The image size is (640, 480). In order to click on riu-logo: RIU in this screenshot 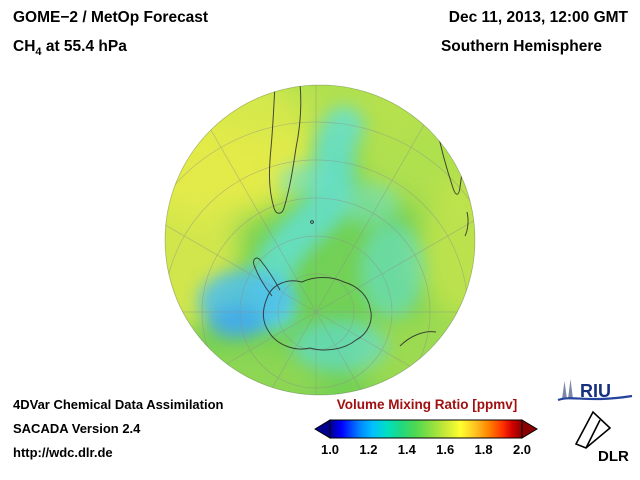, I will do `click(595, 390)`.